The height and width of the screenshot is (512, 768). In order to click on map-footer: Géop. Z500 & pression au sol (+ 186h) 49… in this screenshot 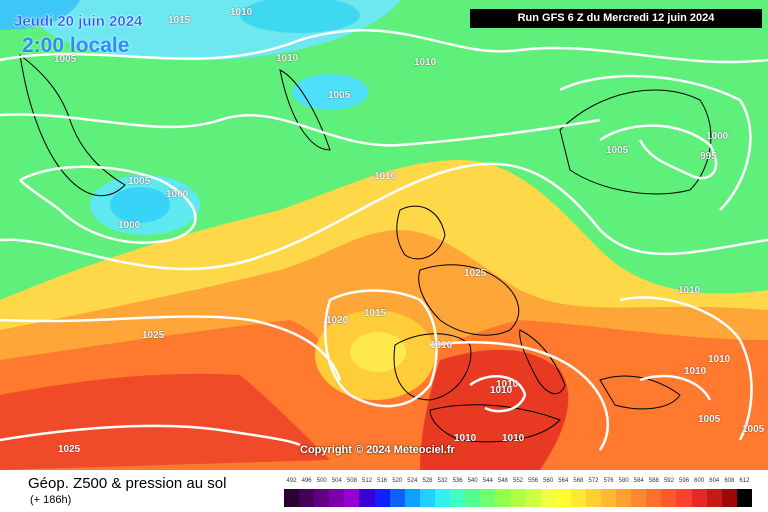, I will do `click(384, 491)`.